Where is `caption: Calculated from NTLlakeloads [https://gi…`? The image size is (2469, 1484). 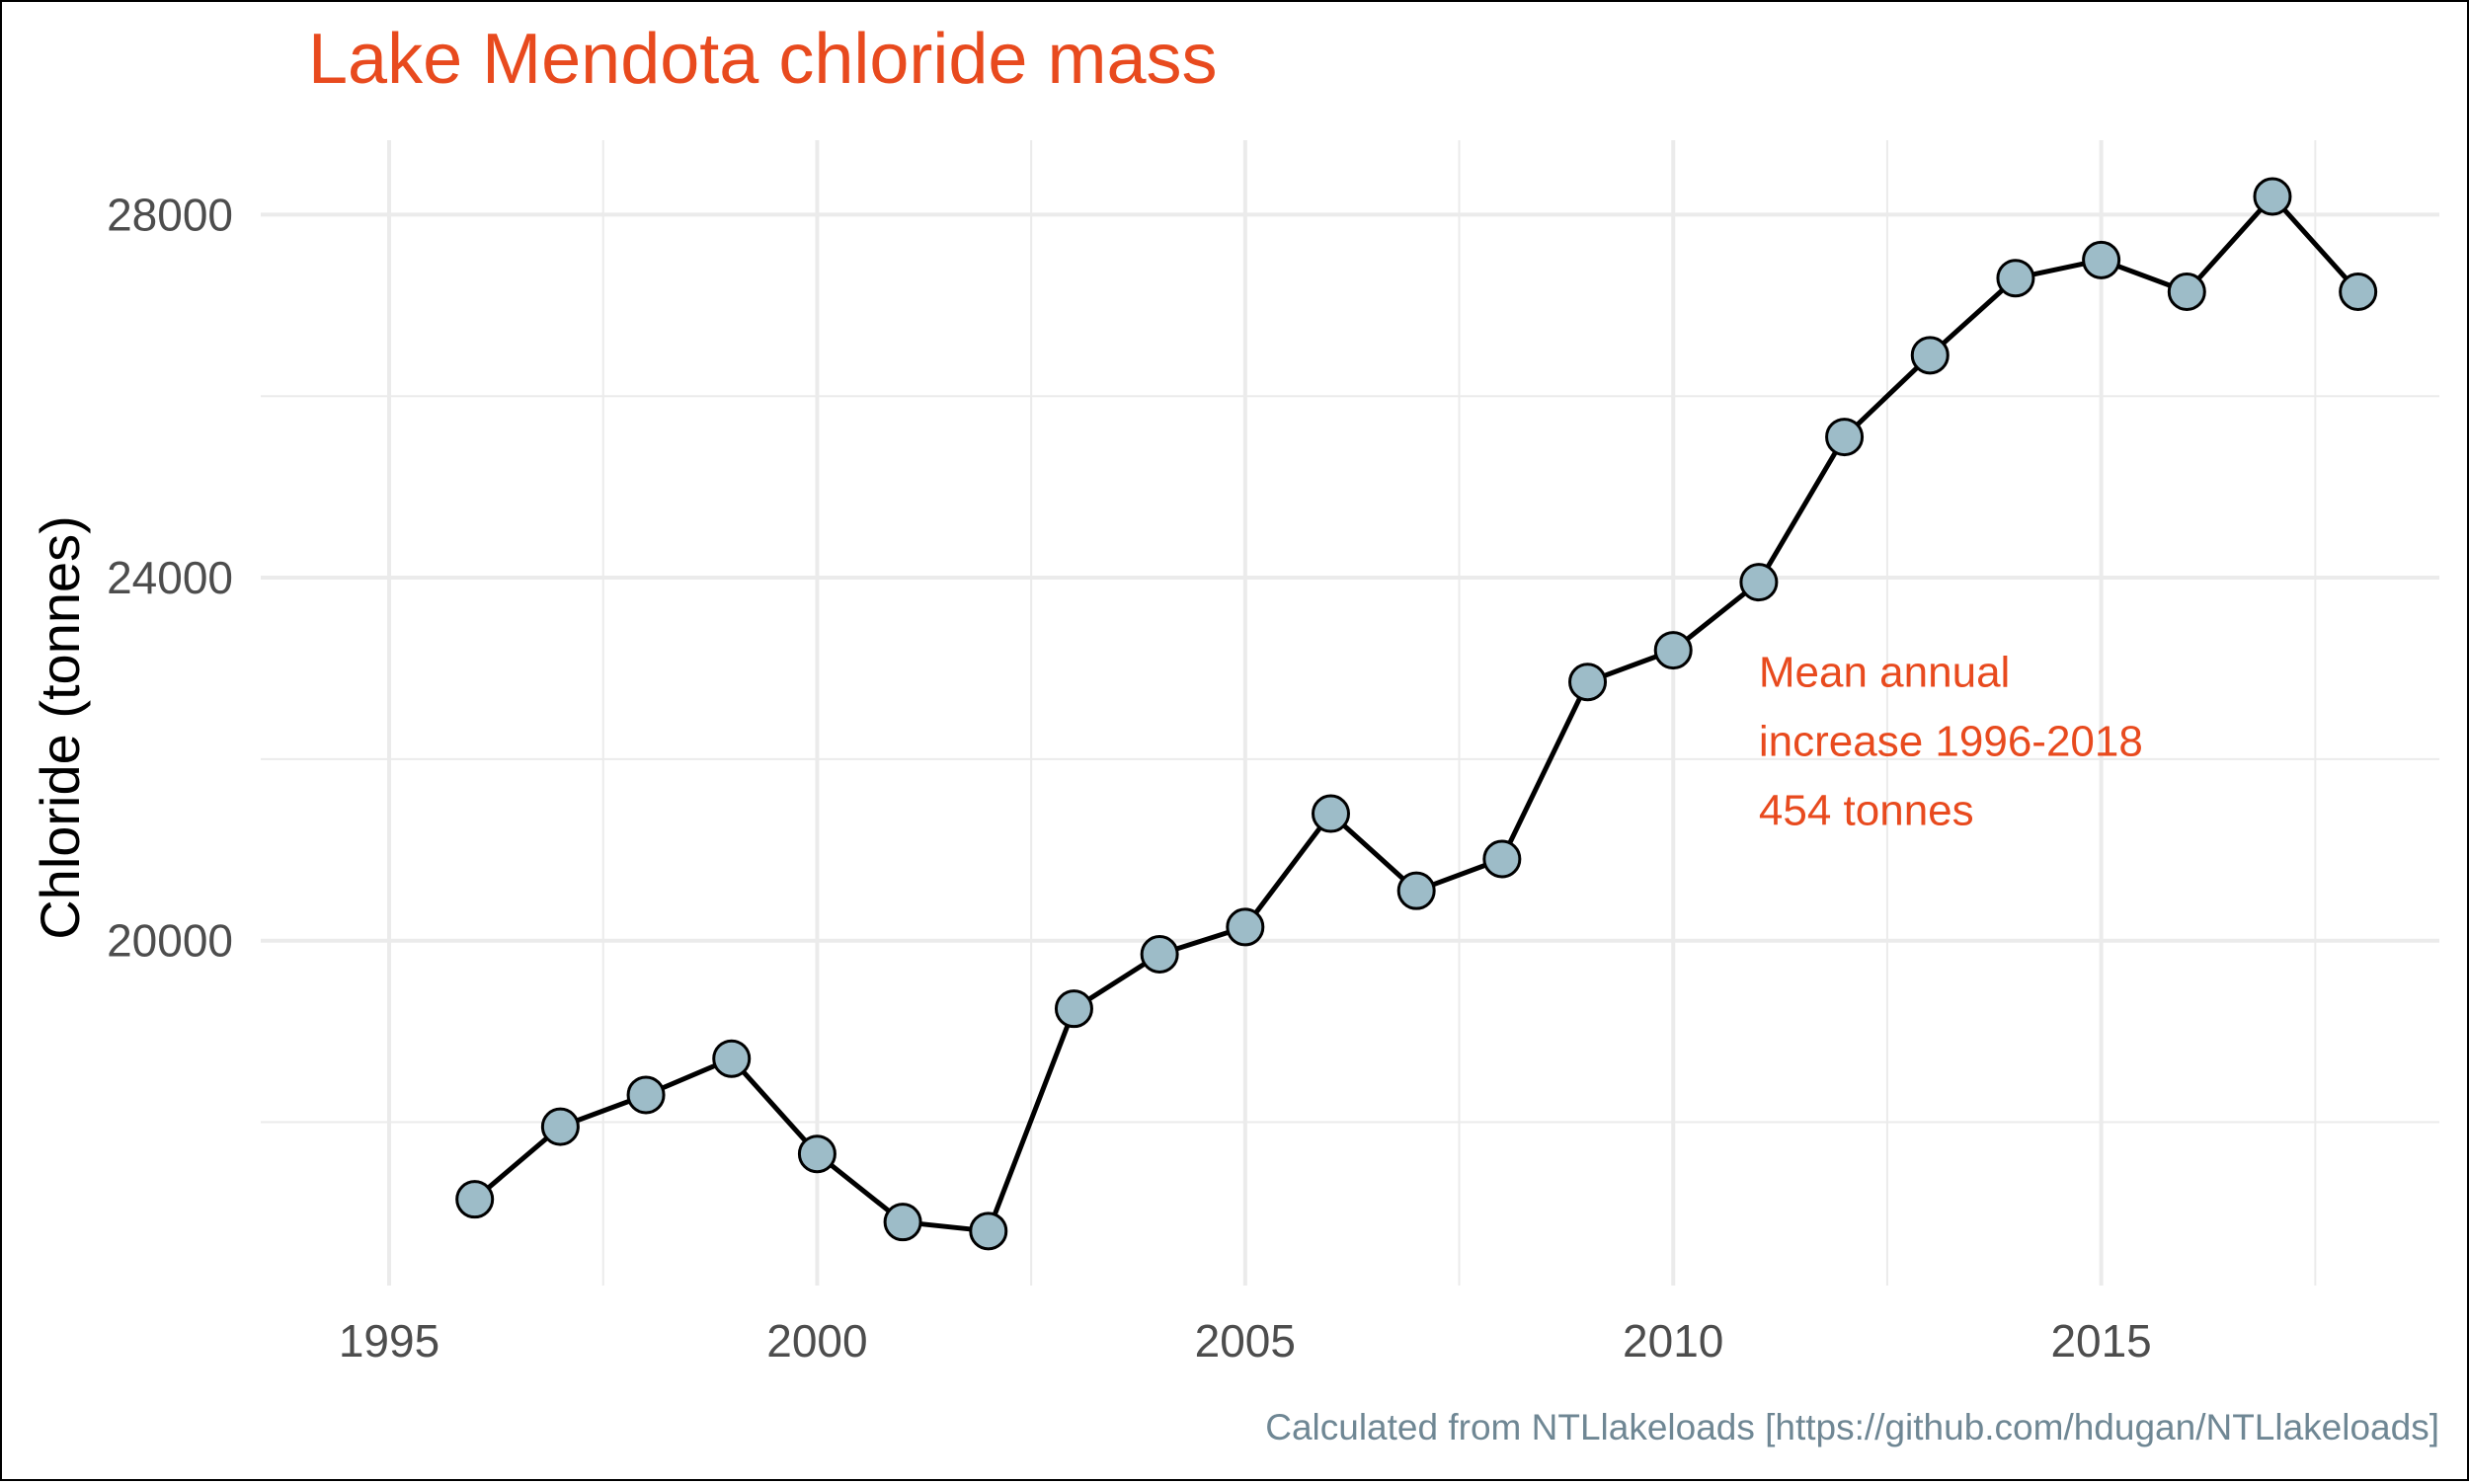
caption: Calculated from NTLlakeloads [https://gi… is located at coordinates (1852, 1427).